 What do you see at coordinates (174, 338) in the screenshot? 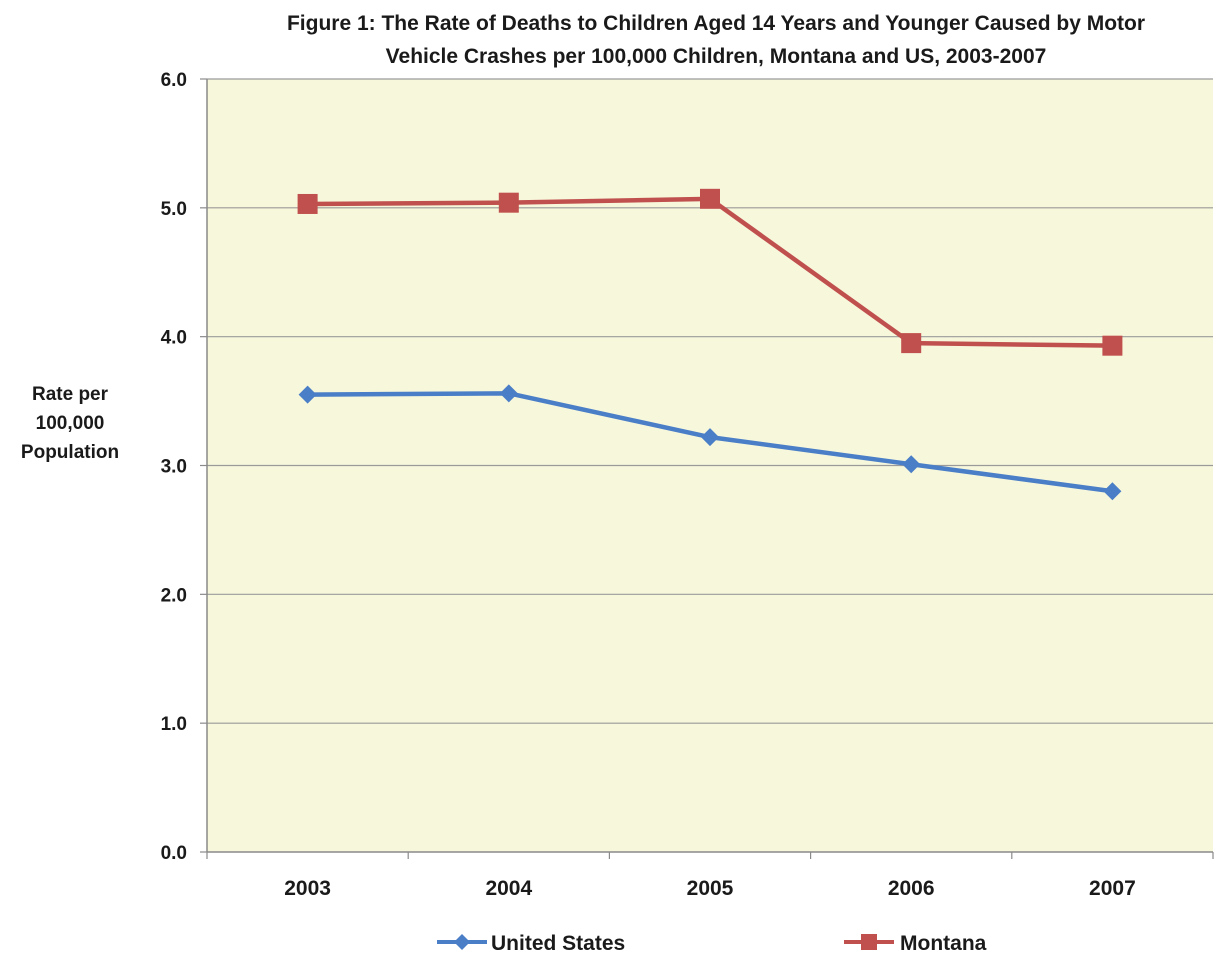
I see `y-tick-label: 4.0` at bounding box center [174, 338].